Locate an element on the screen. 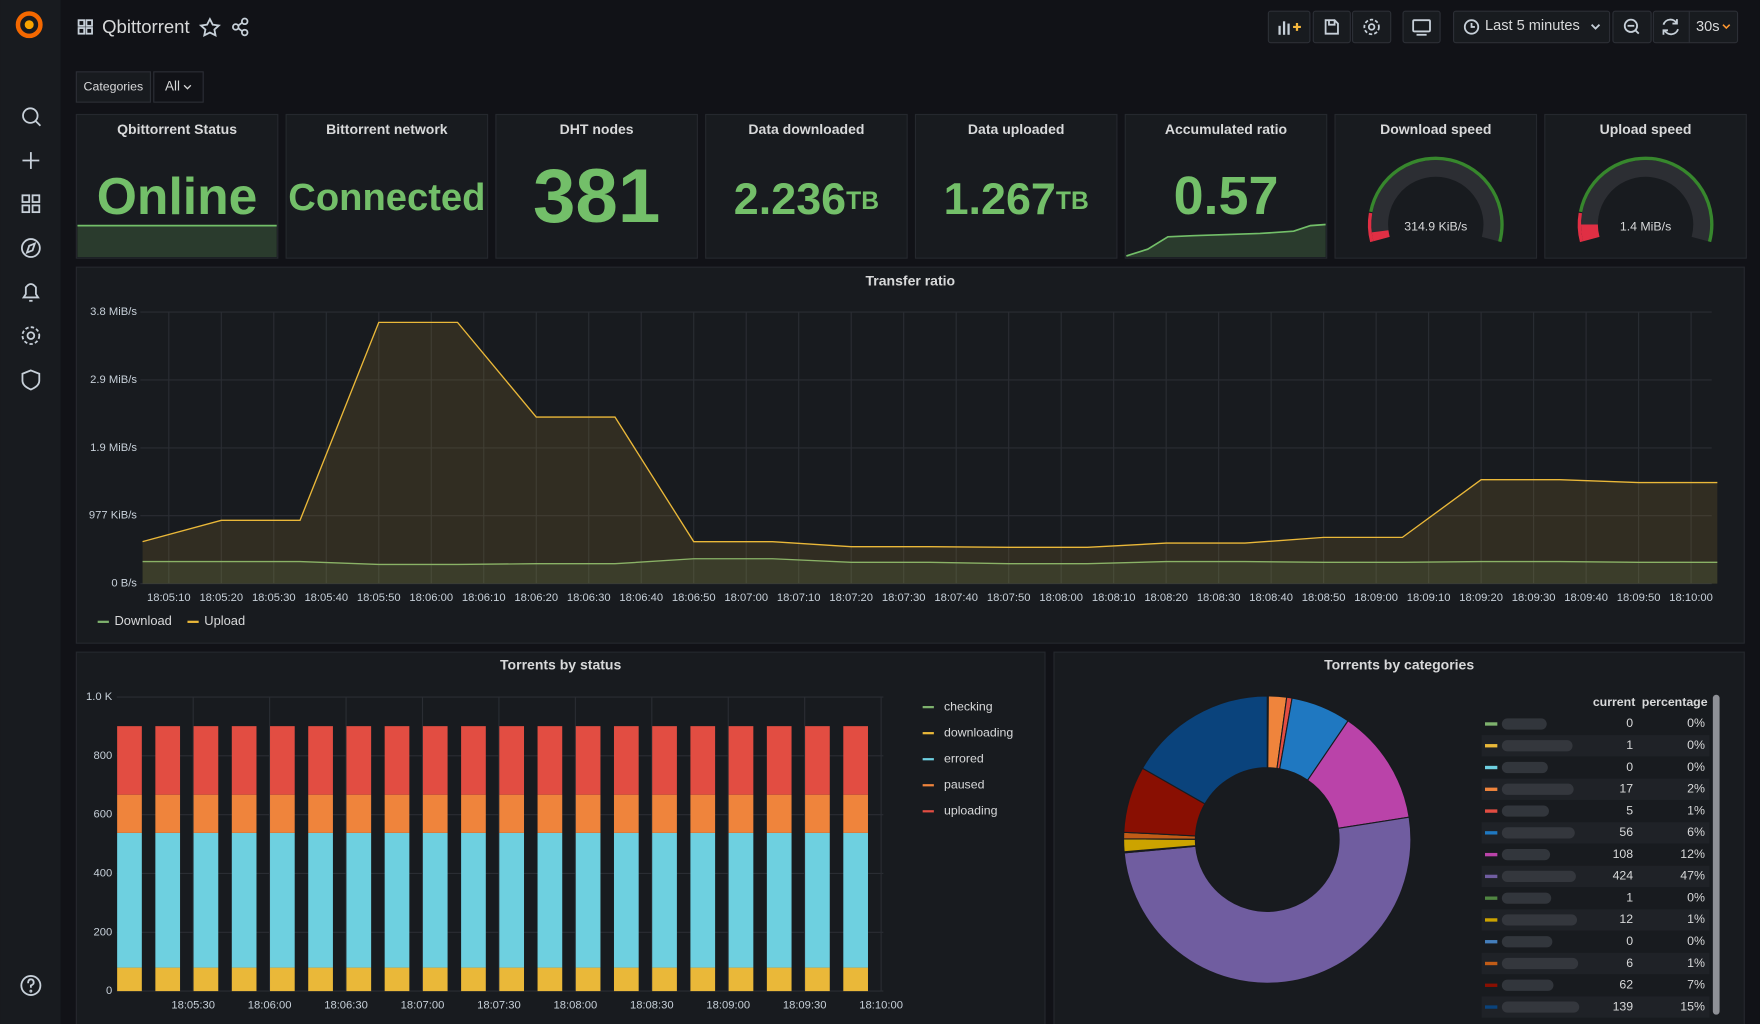 The image size is (1760, 1024). explore-icon is located at coordinates (30, 248).